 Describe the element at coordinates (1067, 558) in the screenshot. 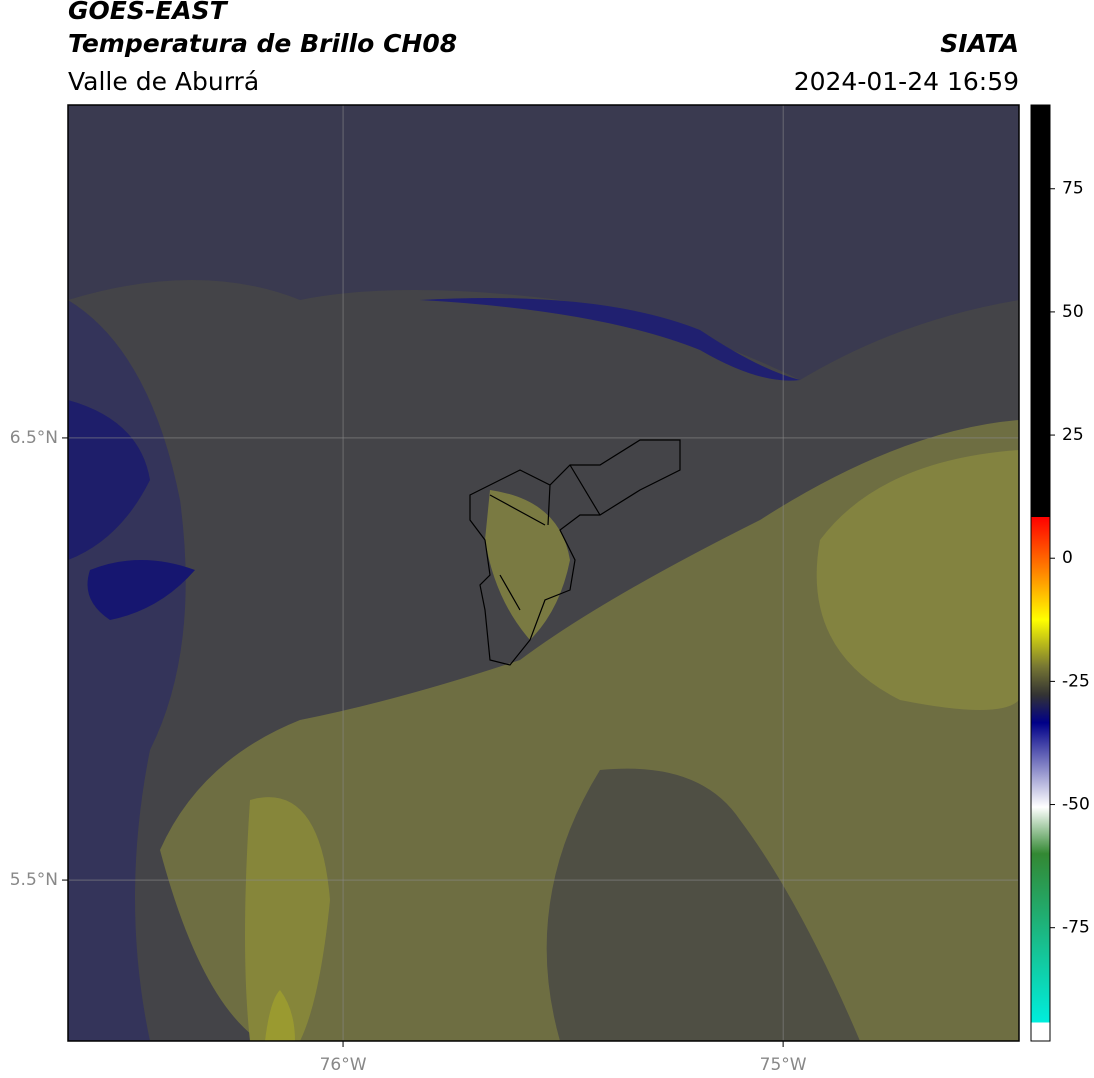

I see `colorbar-tick-label: 0` at that location.